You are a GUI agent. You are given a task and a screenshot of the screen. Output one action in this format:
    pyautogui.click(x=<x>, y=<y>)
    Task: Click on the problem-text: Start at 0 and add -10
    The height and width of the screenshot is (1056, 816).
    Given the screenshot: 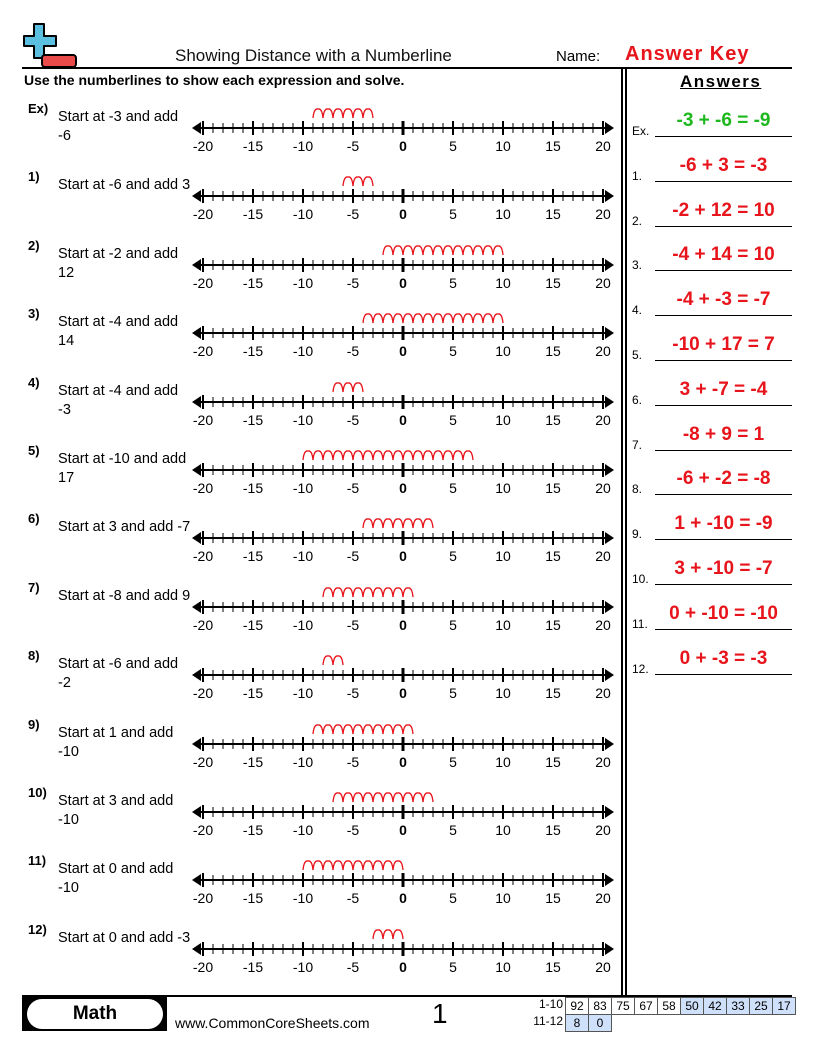 What is the action you would take?
    pyautogui.click(x=116, y=879)
    